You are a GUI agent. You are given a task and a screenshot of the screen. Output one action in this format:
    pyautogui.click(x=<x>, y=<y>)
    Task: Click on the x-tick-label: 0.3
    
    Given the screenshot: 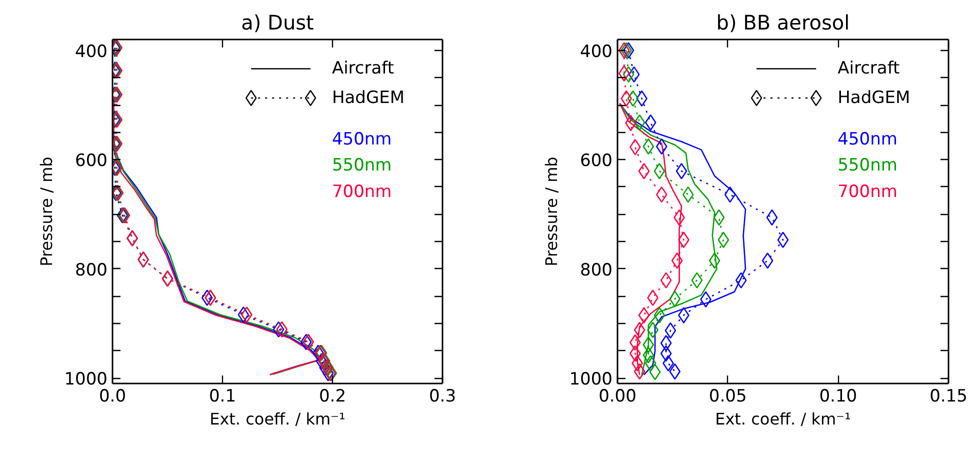 What is the action you would take?
    pyautogui.click(x=442, y=396)
    